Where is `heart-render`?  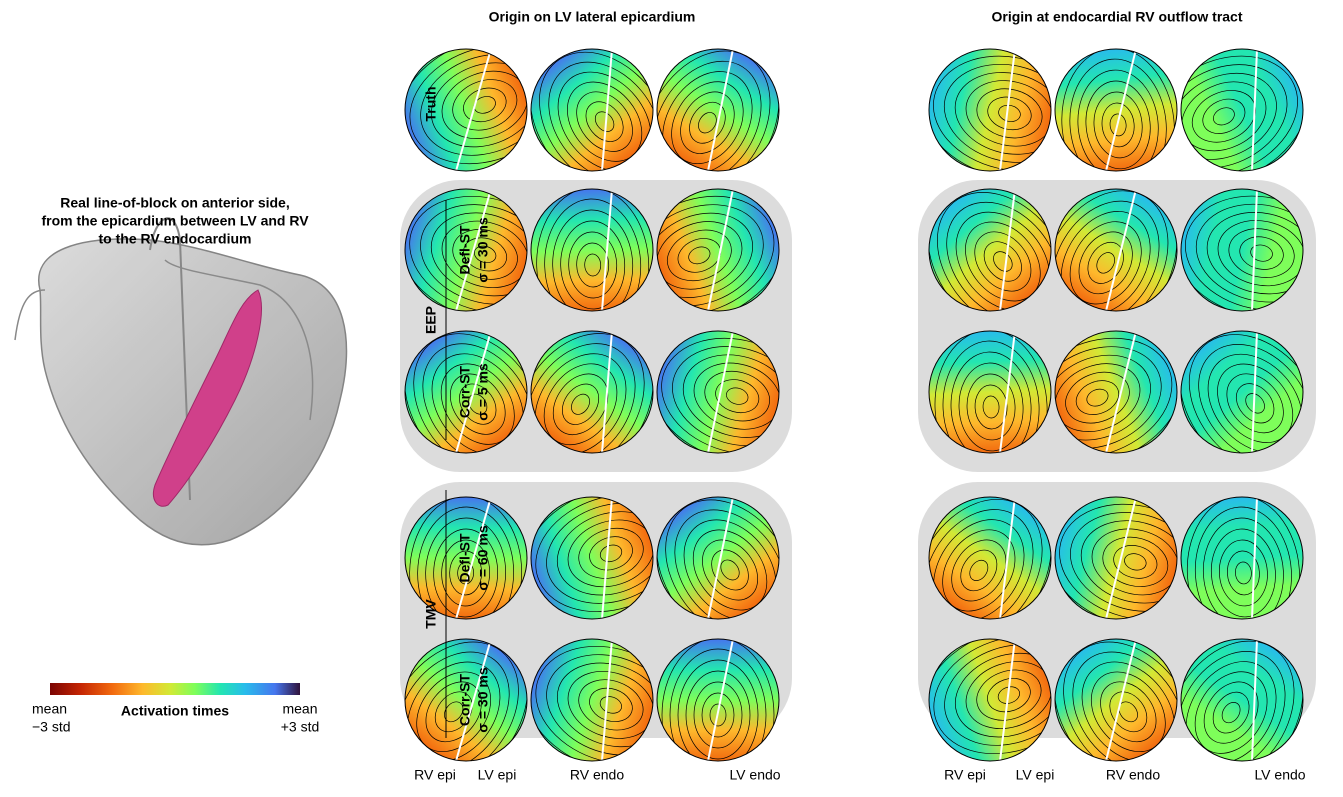
heart-render is located at coordinates (181, 381).